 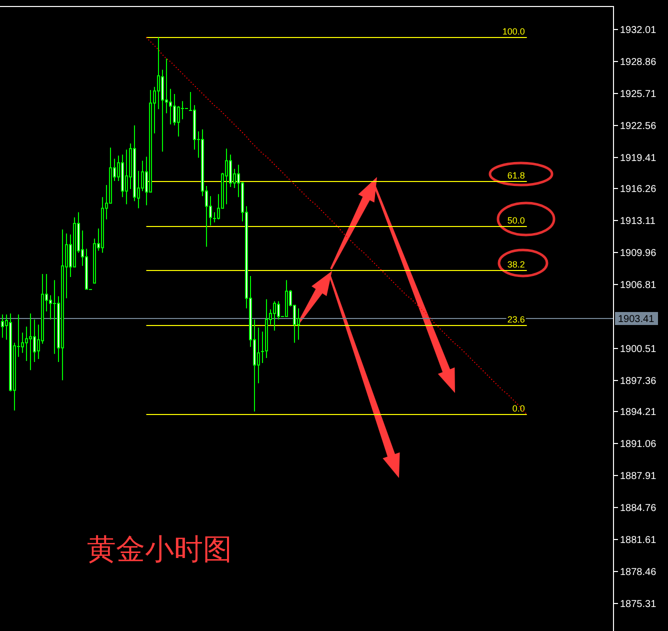 I want to click on series-label: 0.0, so click(x=518, y=409).